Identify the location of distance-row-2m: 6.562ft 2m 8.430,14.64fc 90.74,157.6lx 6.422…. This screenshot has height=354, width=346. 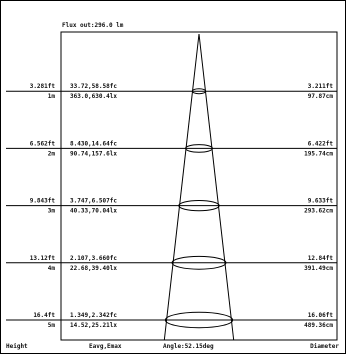
(171, 148).